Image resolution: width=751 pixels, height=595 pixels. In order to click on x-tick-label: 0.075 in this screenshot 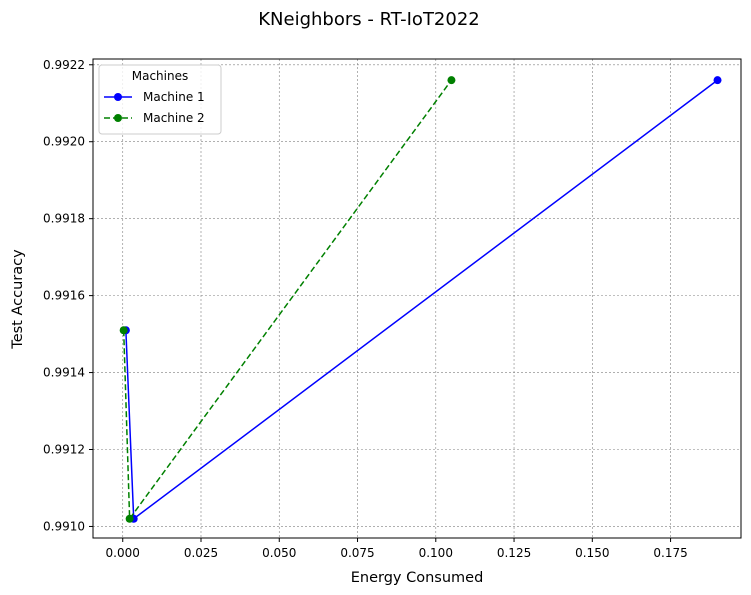, I will do `click(357, 553)`.